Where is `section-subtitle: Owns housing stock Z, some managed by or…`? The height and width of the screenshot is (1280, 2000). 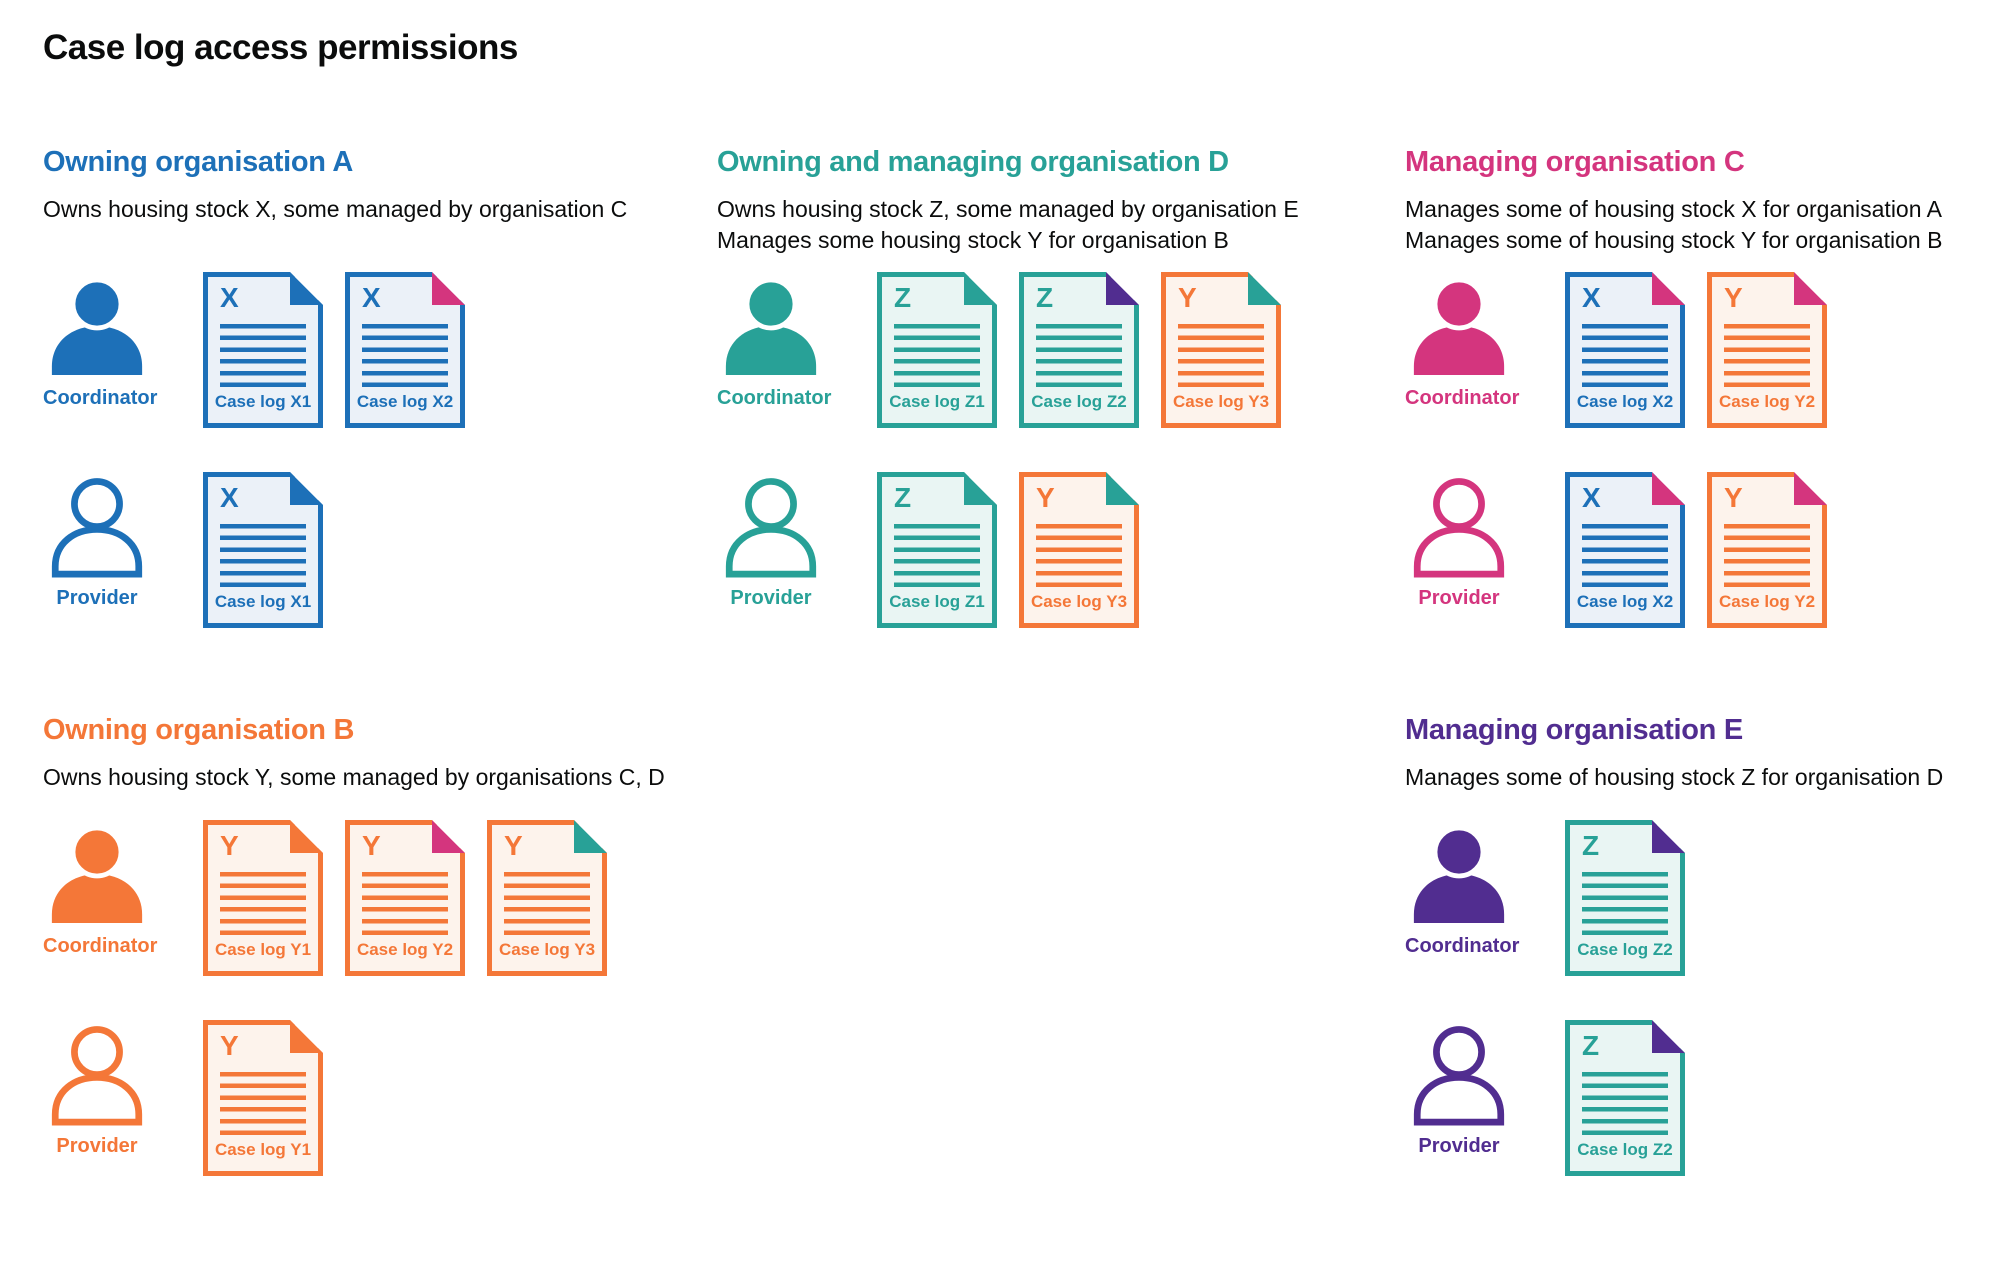
section-subtitle: Owns housing stock Z, some managed by or… is located at coordinates (1008, 208).